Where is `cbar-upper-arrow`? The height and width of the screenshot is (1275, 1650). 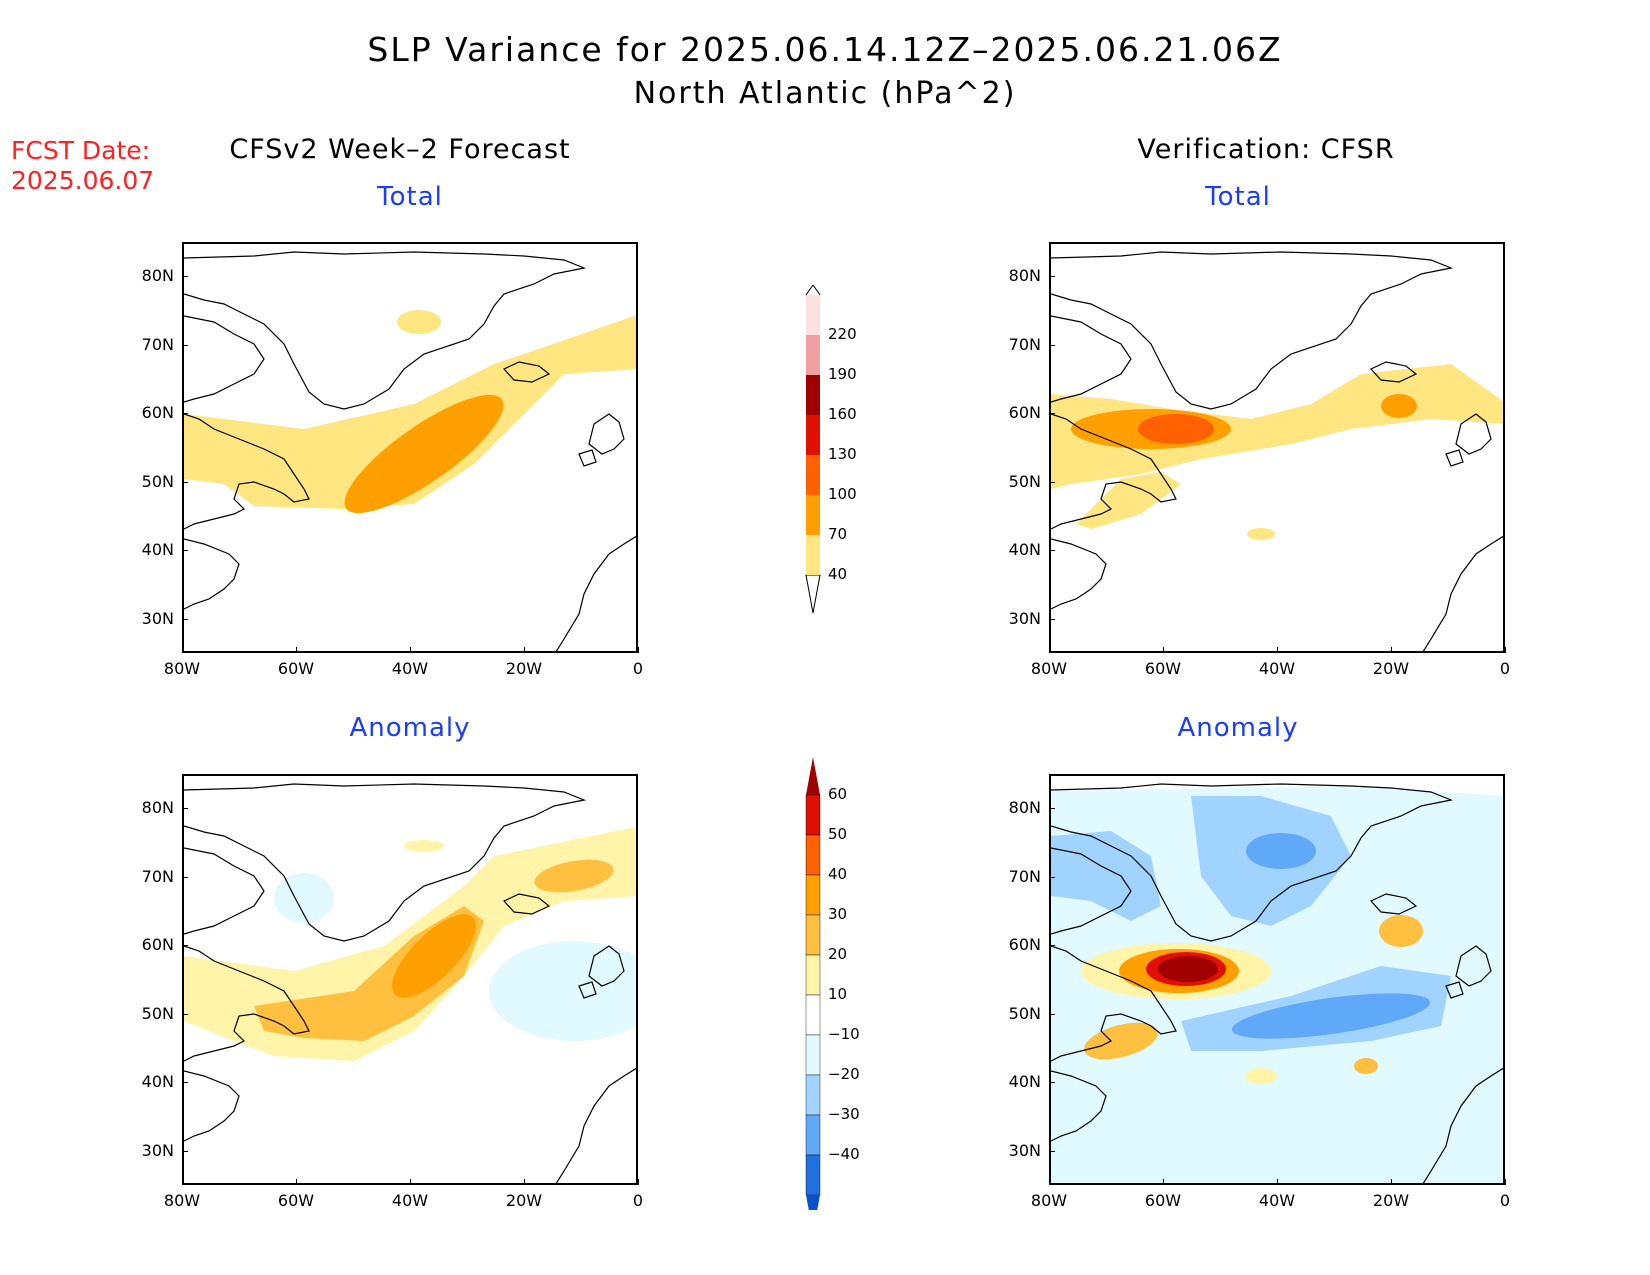
cbar-upper-arrow is located at coordinates (813, 776).